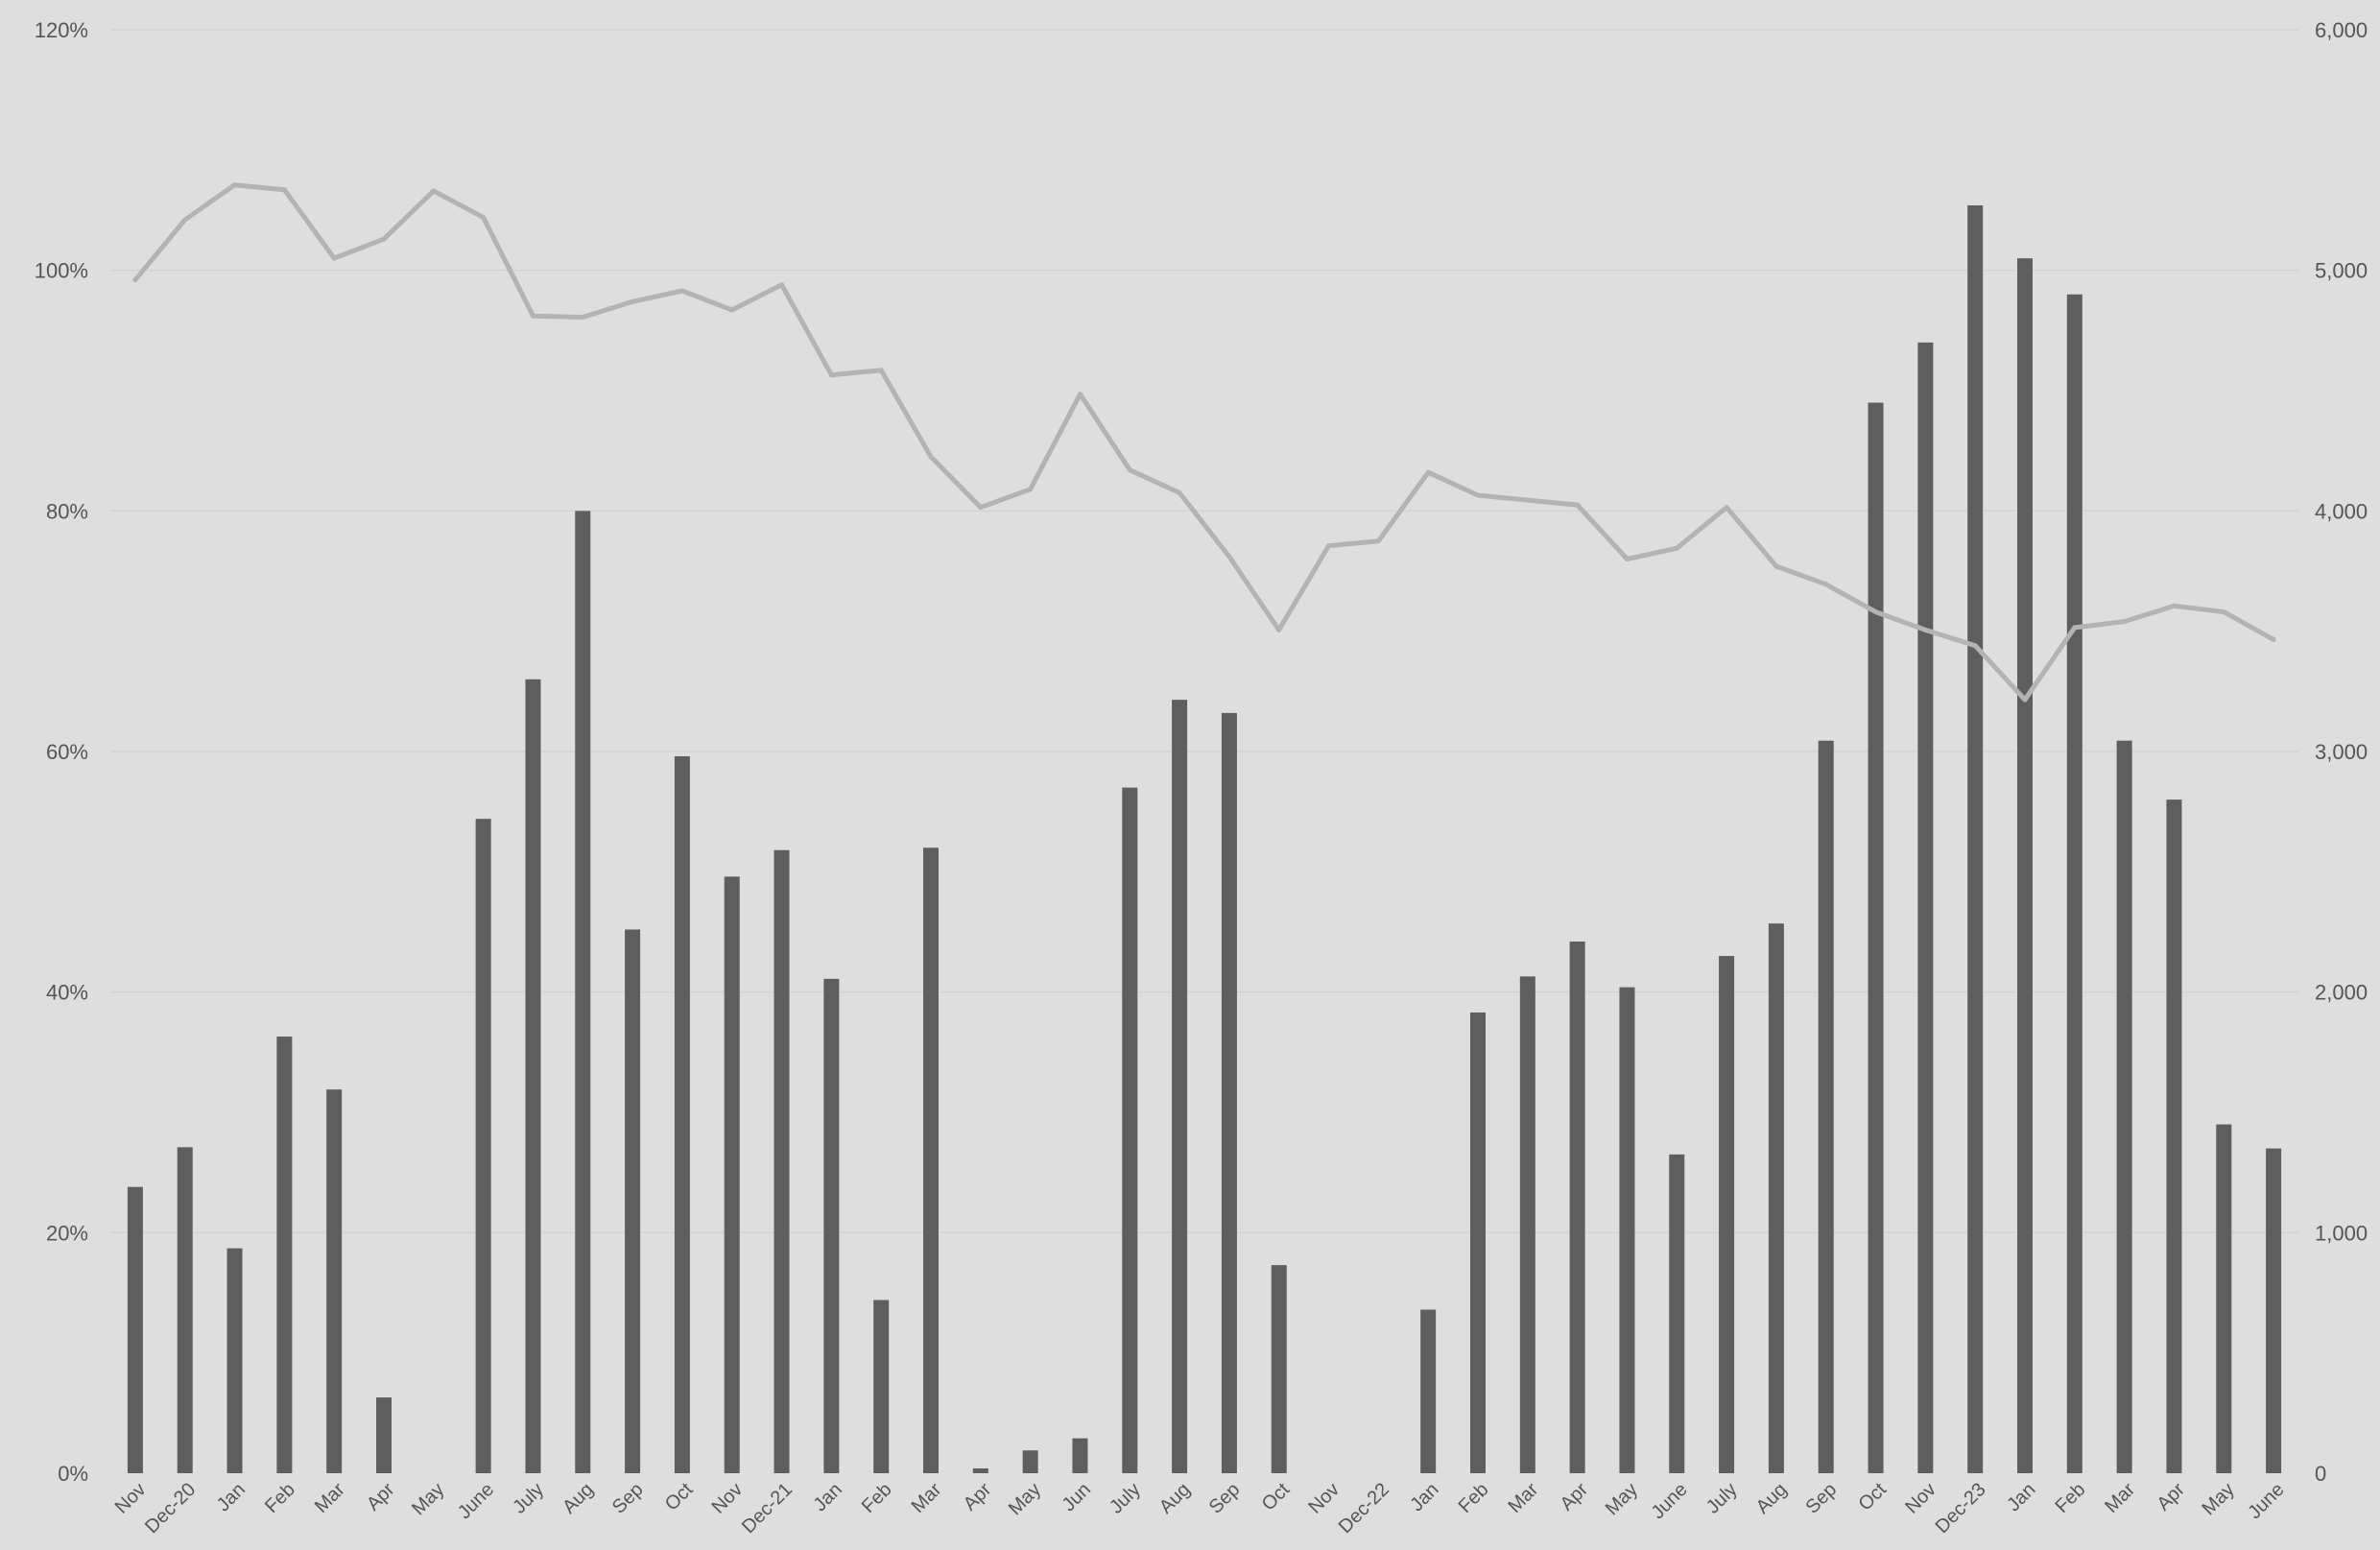  What do you see at coordinates (1670, 1501) in the screenshot?
I see `x-axis-tick-label: June` at bounding box center [1670, 1501].